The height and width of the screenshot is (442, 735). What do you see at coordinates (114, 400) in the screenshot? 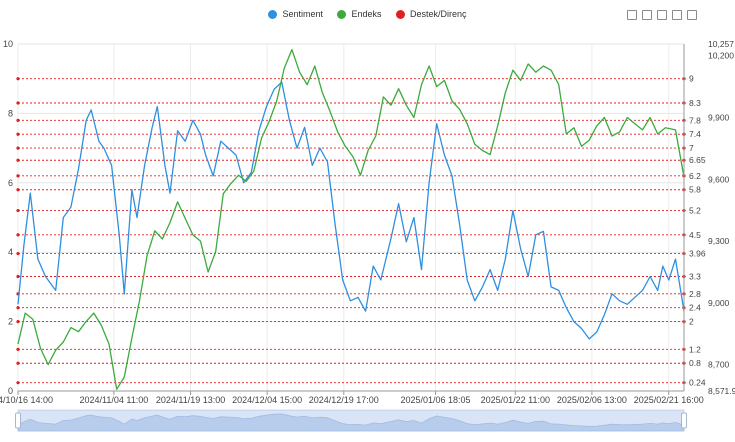
I see `x-tick-label: 2024/11/04 11:00` at bounding box center [114, 400].